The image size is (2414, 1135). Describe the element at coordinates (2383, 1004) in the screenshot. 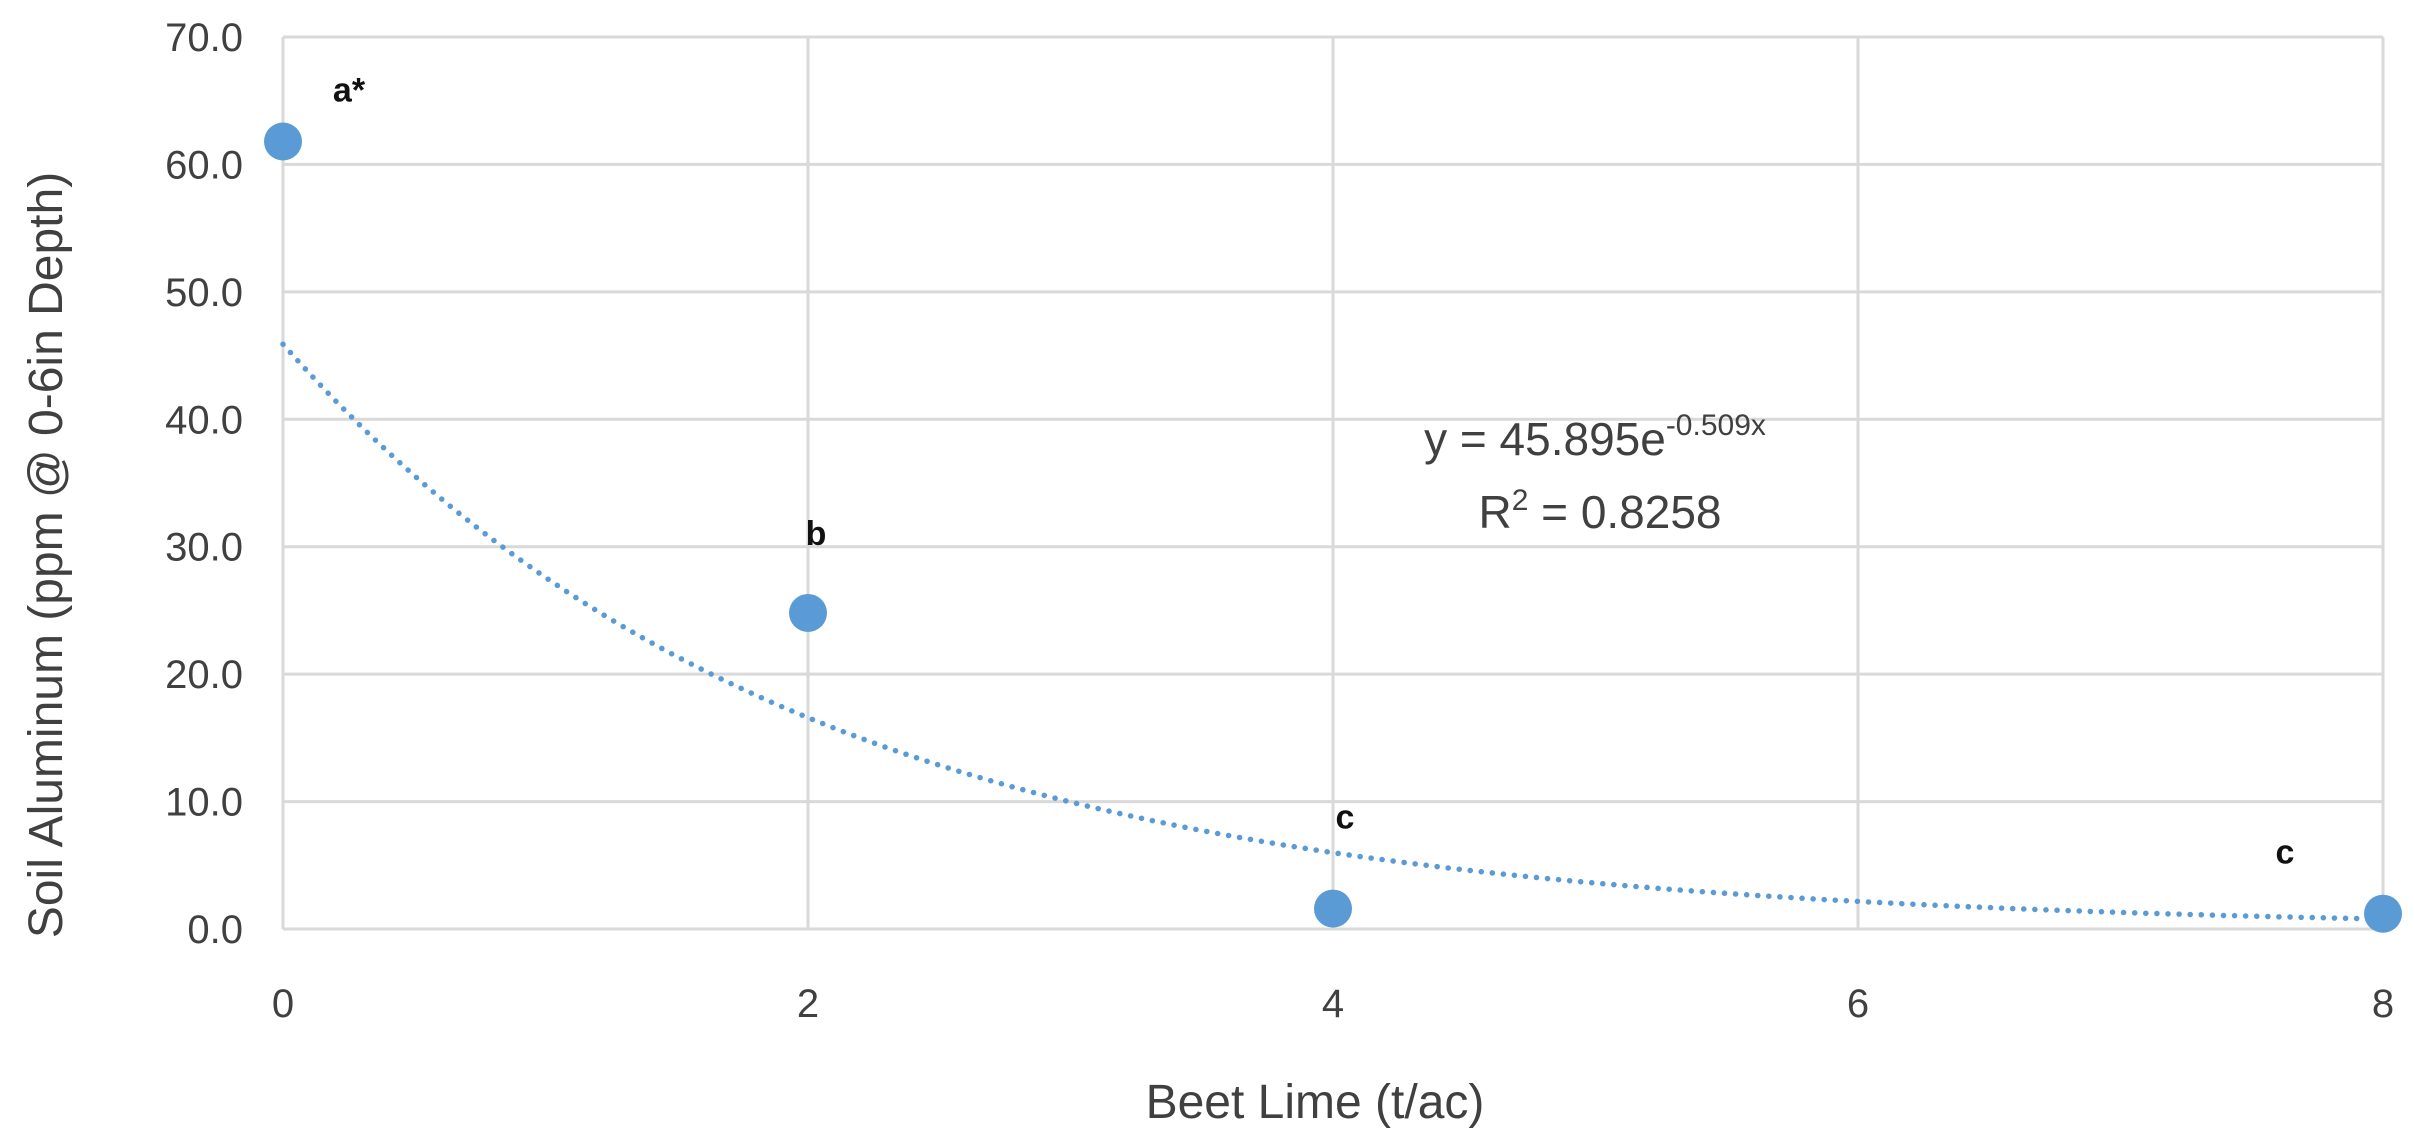

I see `x-tick-label: 8` at that location.